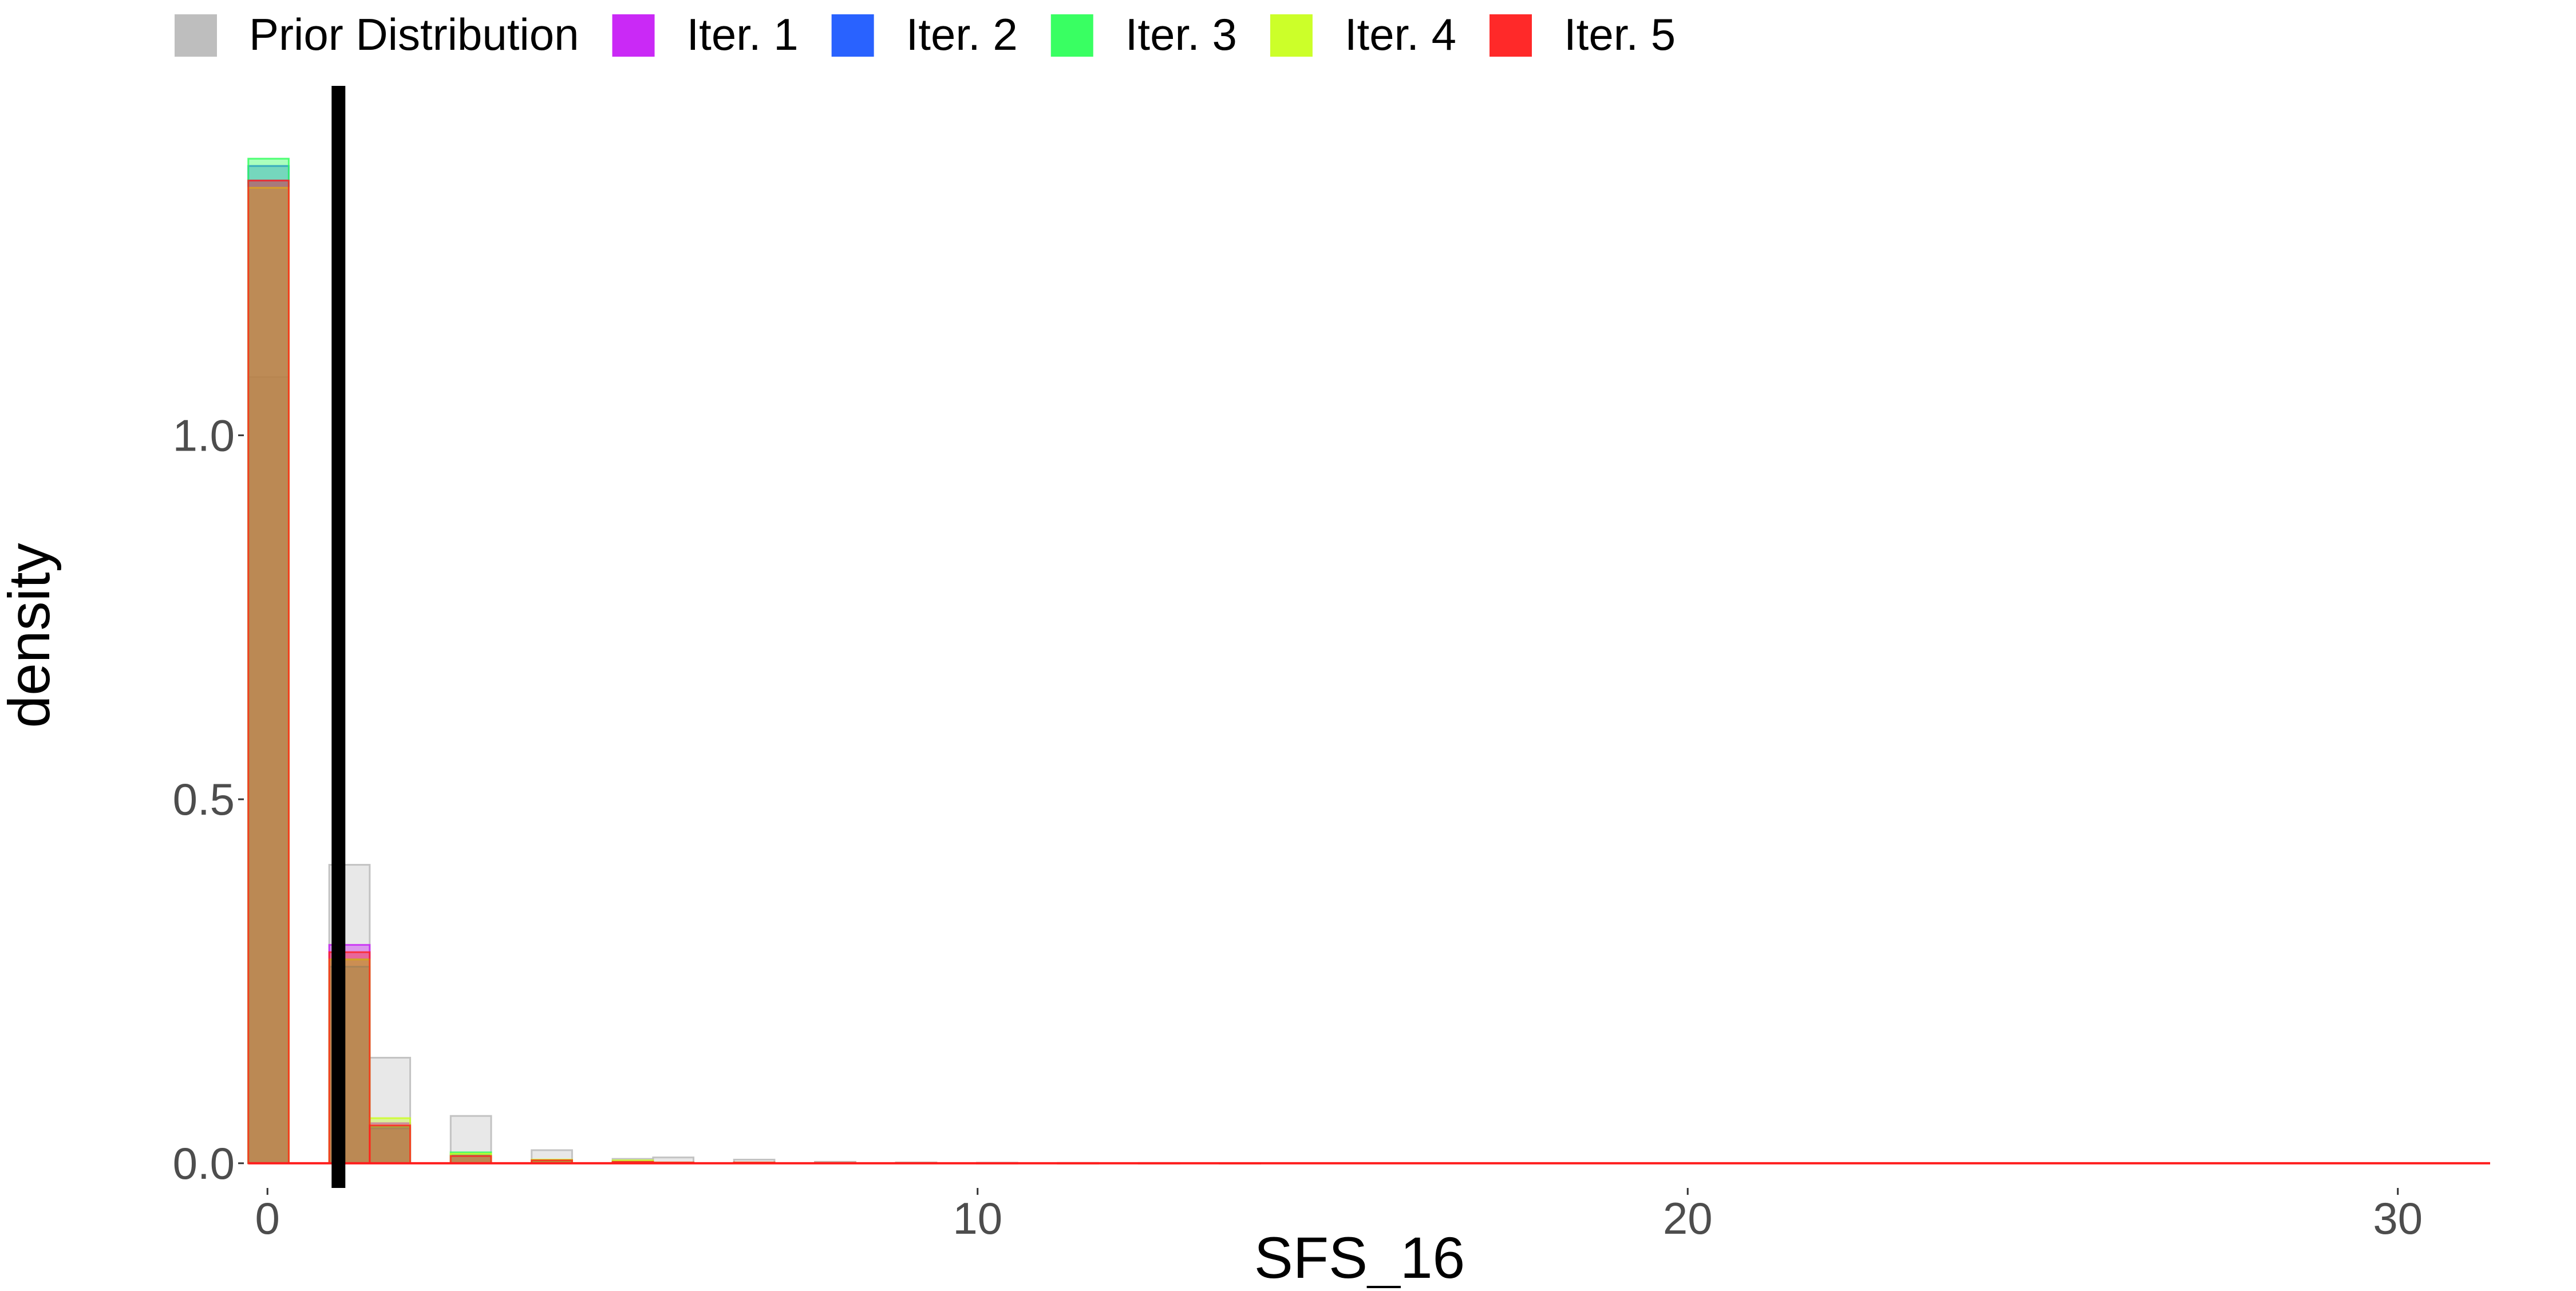 This screenshot has width=2576, height=1291. I want to click on y-tick-label: 0.5, so click(204, 799).